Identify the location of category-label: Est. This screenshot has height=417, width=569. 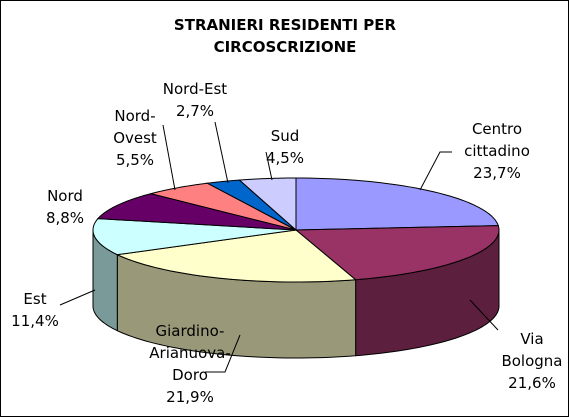
(35, 299).